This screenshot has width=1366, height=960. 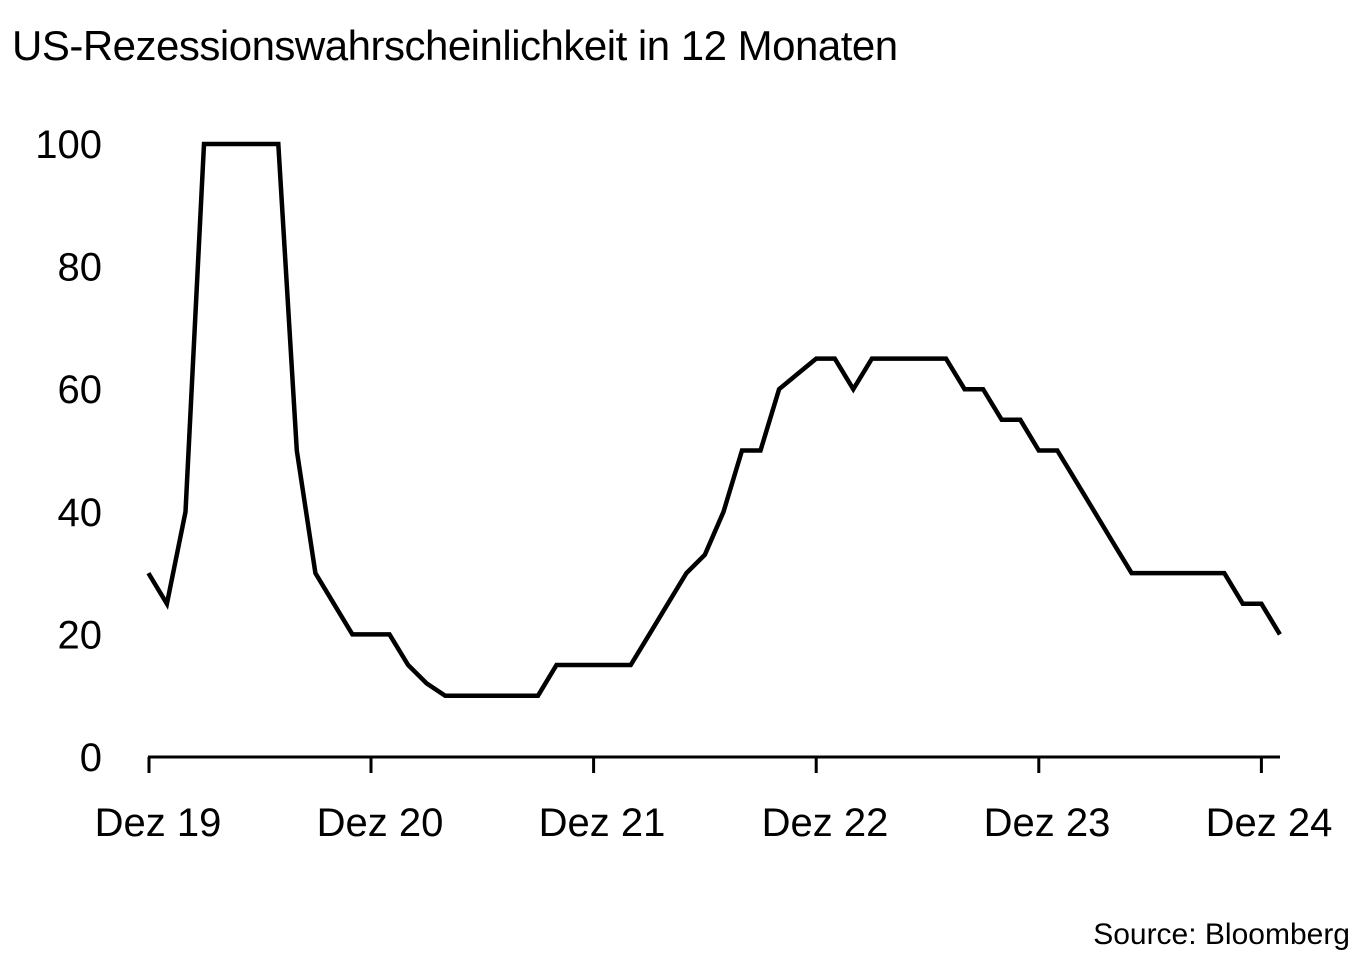 I want to click on x-tick-label: Dez 20, so click(x=380, y=823).